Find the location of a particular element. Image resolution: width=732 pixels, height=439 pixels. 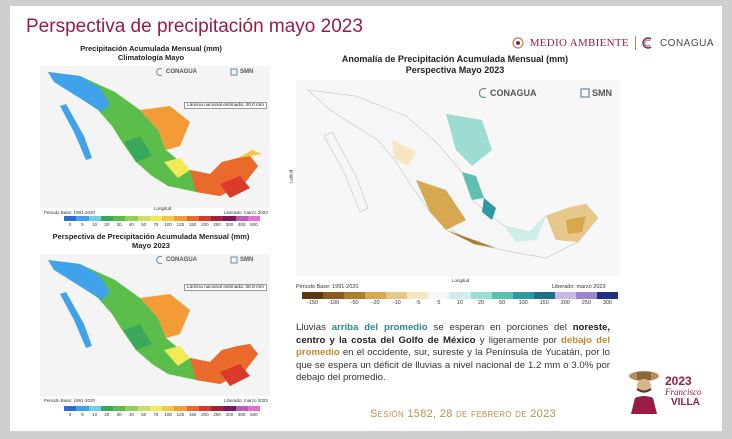

colorbar-tick-label: -100 is located at coordinates (334, 303).